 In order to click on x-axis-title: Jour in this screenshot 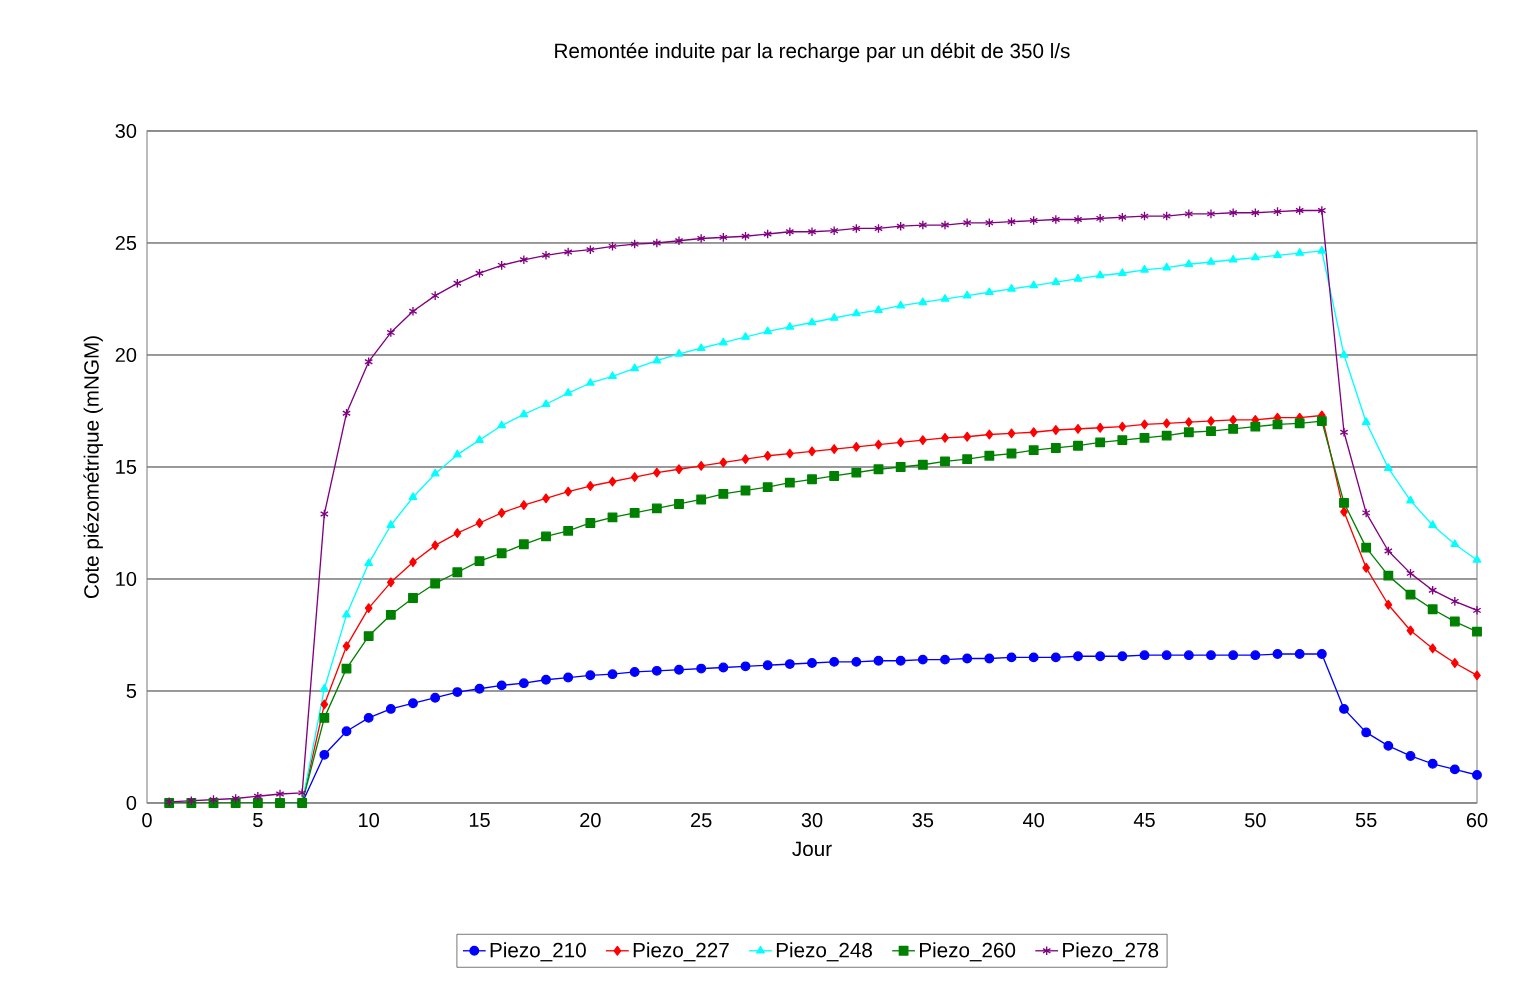, I will do `click(812, 849)`.